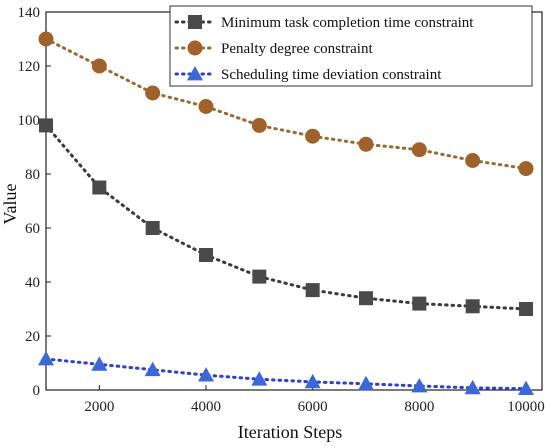  I want to click on legend-label: Penalty degree constraint, so click(297, 49).